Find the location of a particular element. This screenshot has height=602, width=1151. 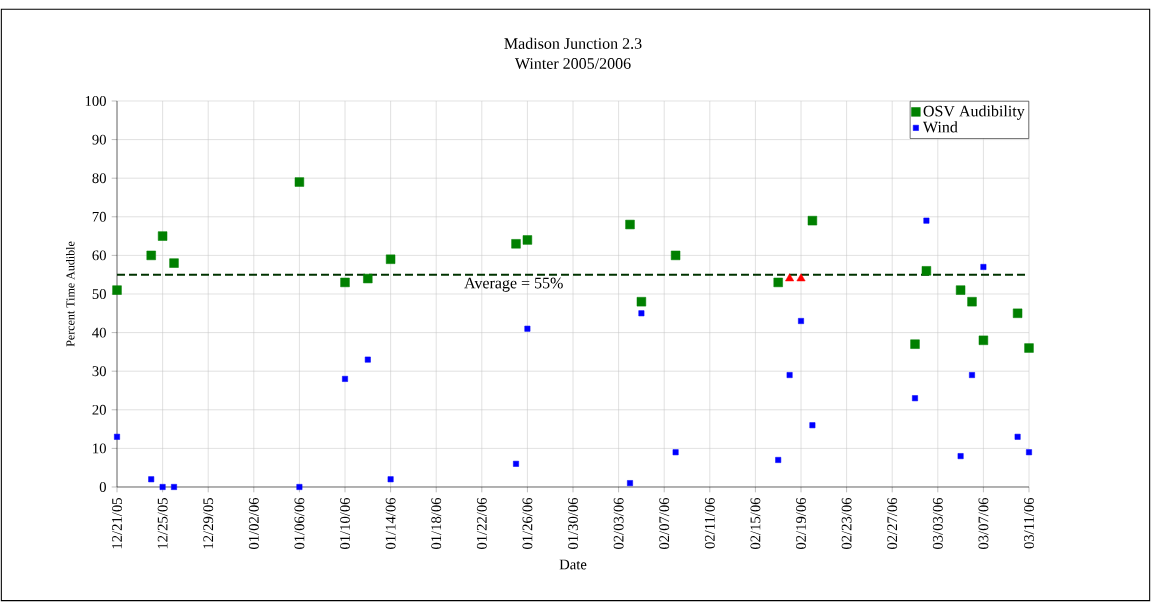

x-tick-label: 02/15/06 is located at coordinates (755, 523).